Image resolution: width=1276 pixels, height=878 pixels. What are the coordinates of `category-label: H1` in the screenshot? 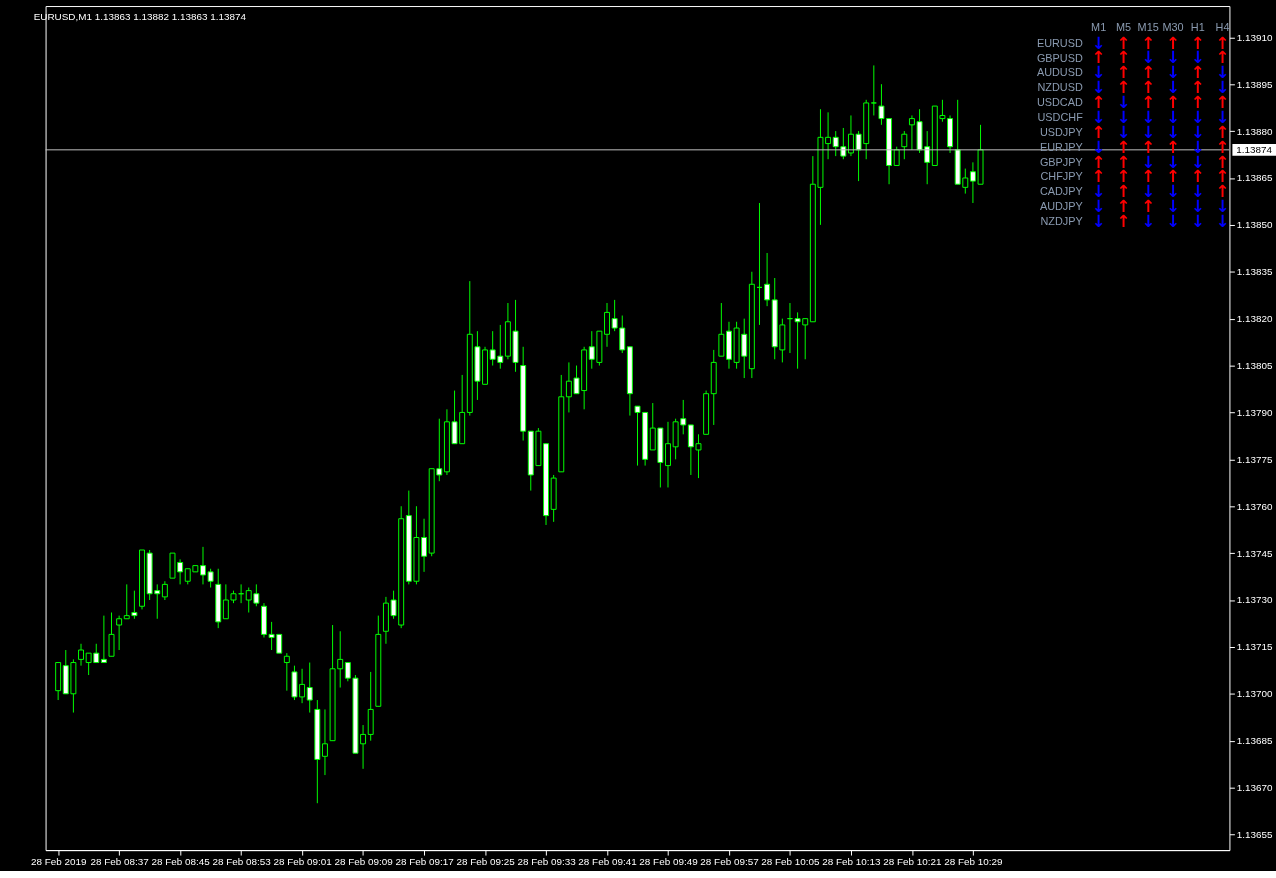 It's located at (1197, 26).